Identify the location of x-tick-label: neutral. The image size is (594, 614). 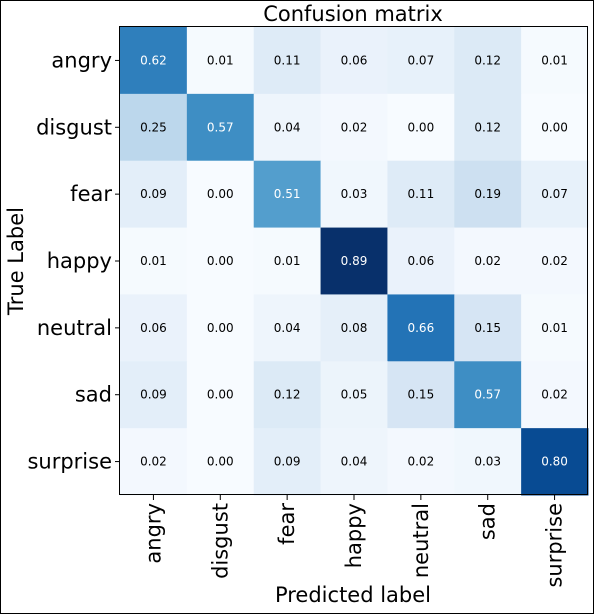
(421, 540).